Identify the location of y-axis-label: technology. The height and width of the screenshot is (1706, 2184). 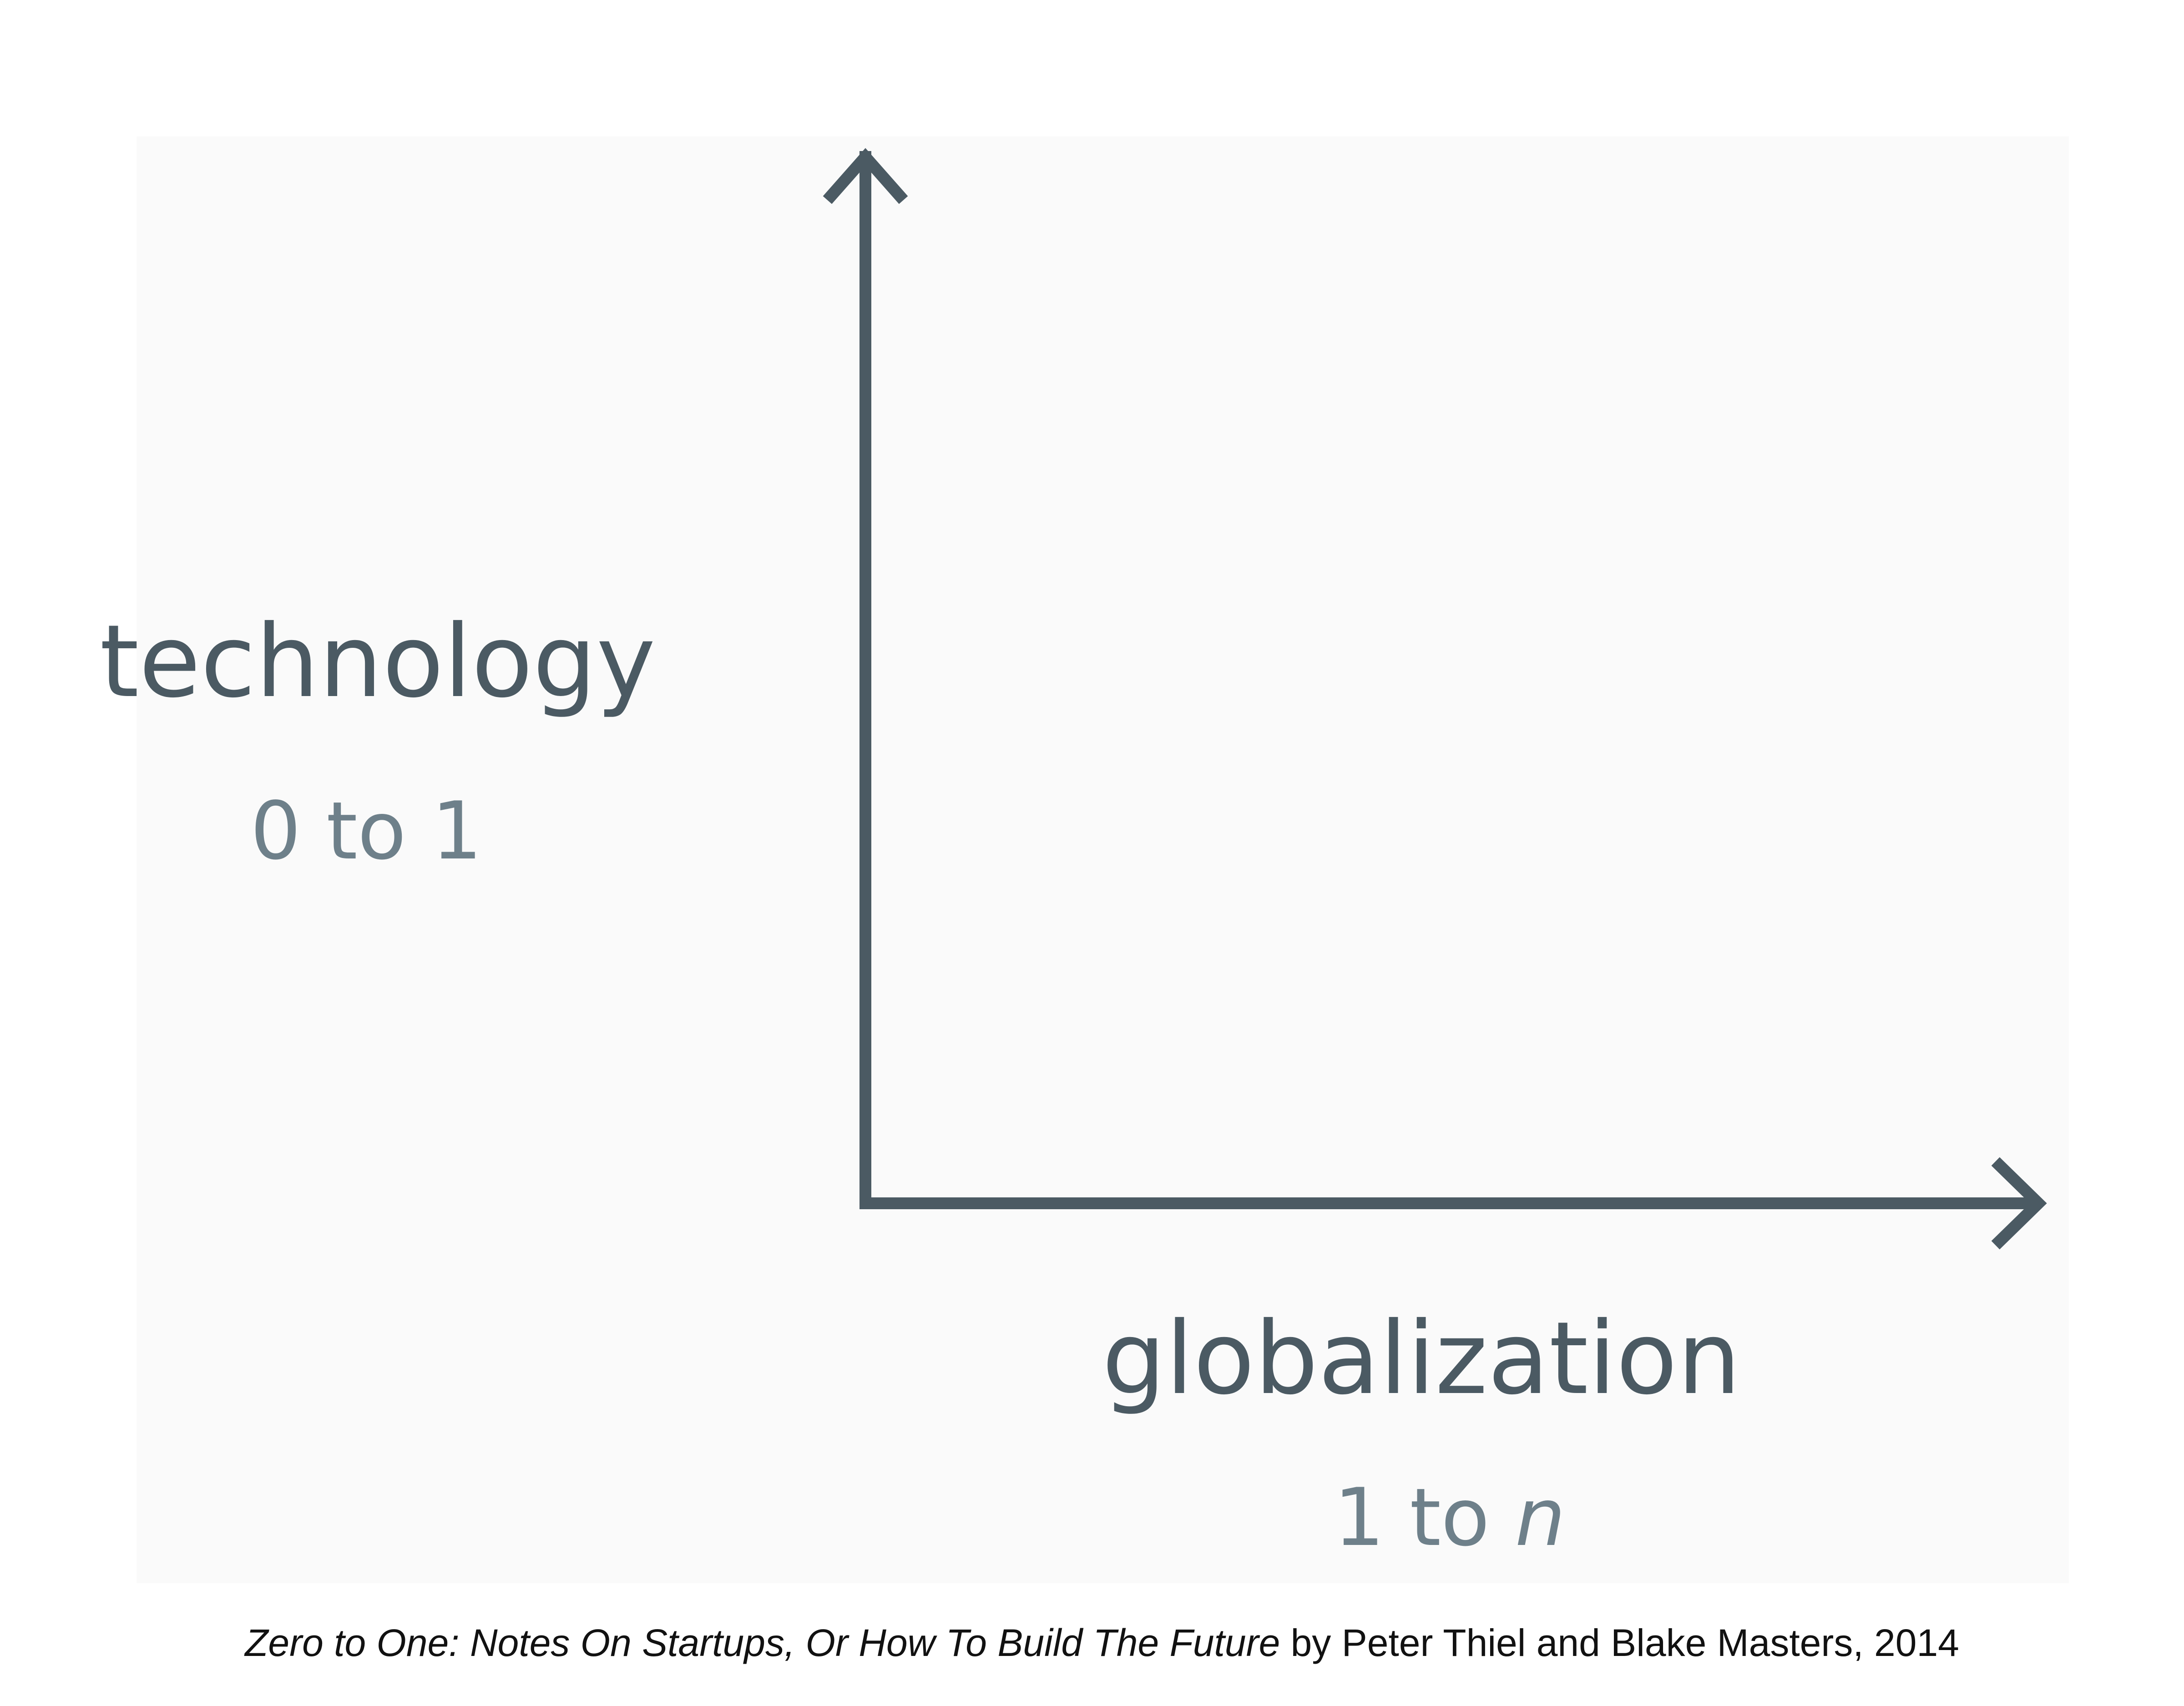
(378, 661).